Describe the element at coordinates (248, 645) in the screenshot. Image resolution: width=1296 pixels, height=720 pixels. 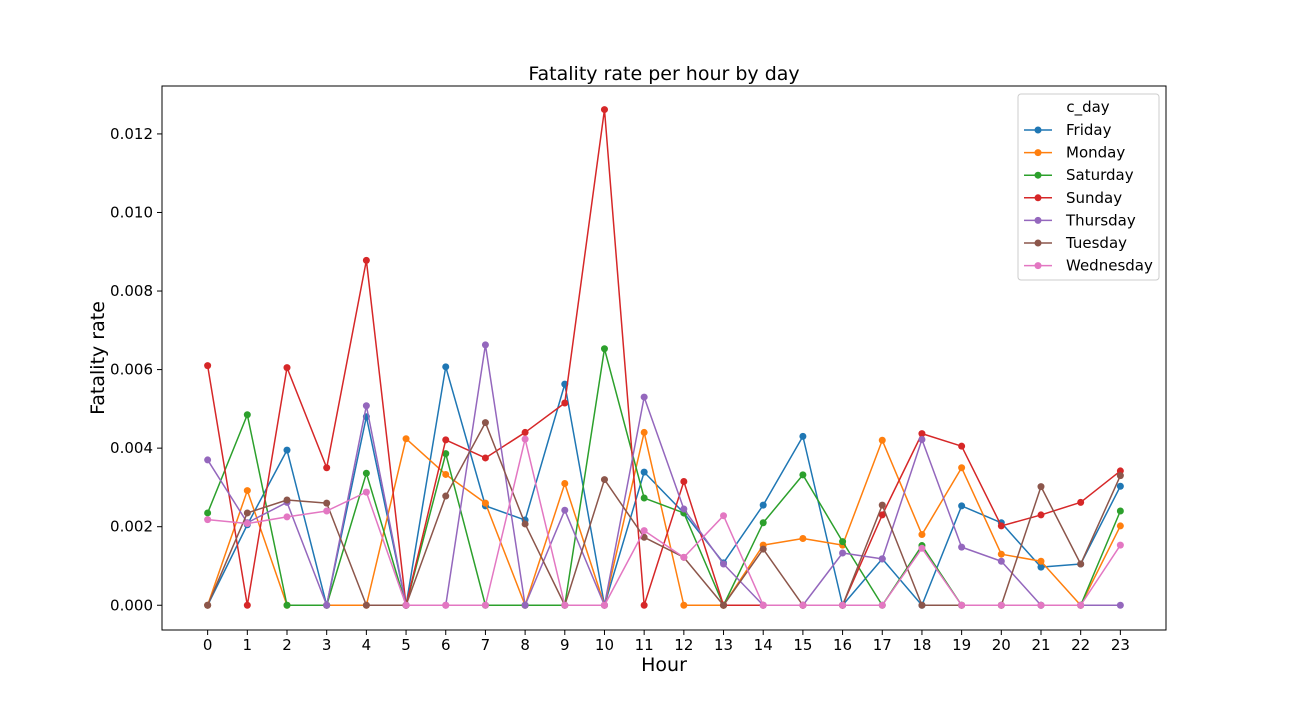
I see `x-tick-label: 1` at that location.